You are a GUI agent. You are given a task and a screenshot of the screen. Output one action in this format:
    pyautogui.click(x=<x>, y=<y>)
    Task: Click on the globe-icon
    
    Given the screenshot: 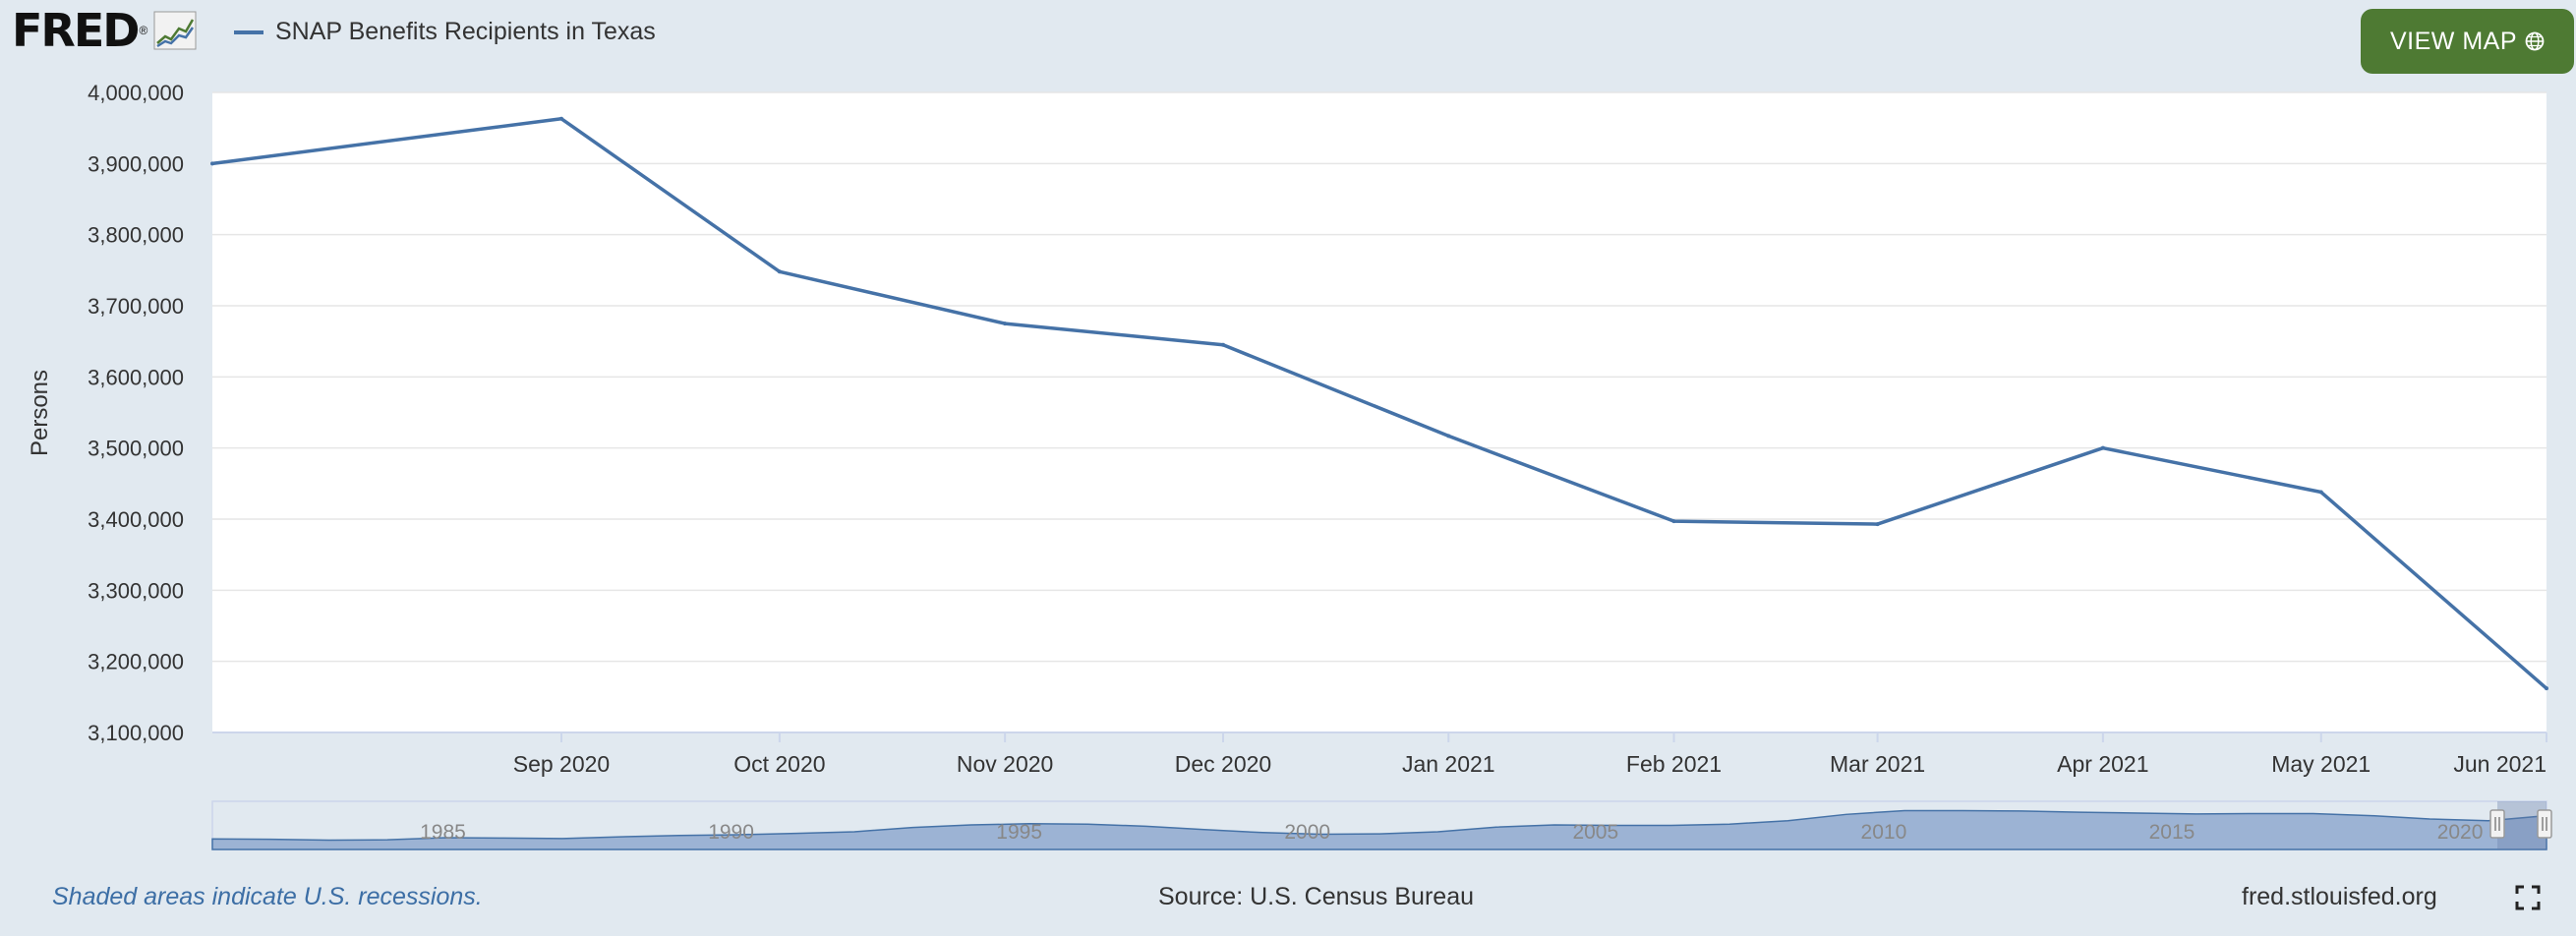 What is the action you would take?
    pyautogui.click(x=2535, y=41)
    